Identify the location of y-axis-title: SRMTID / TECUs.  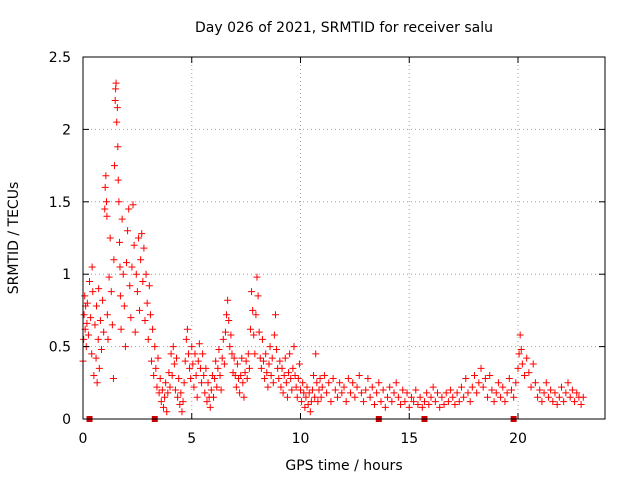
(14, 238).